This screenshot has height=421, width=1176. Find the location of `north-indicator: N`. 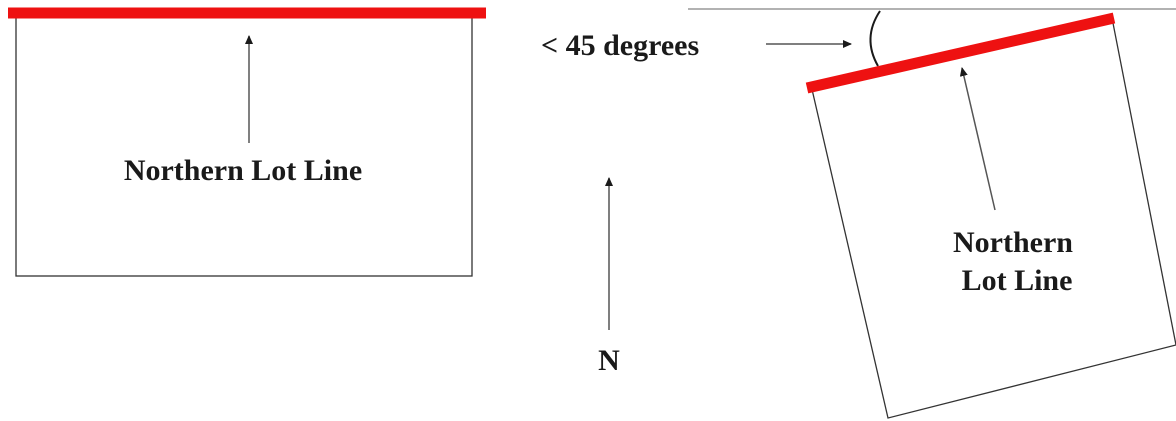

north-indicator: N is located at coordinates (609, 277).